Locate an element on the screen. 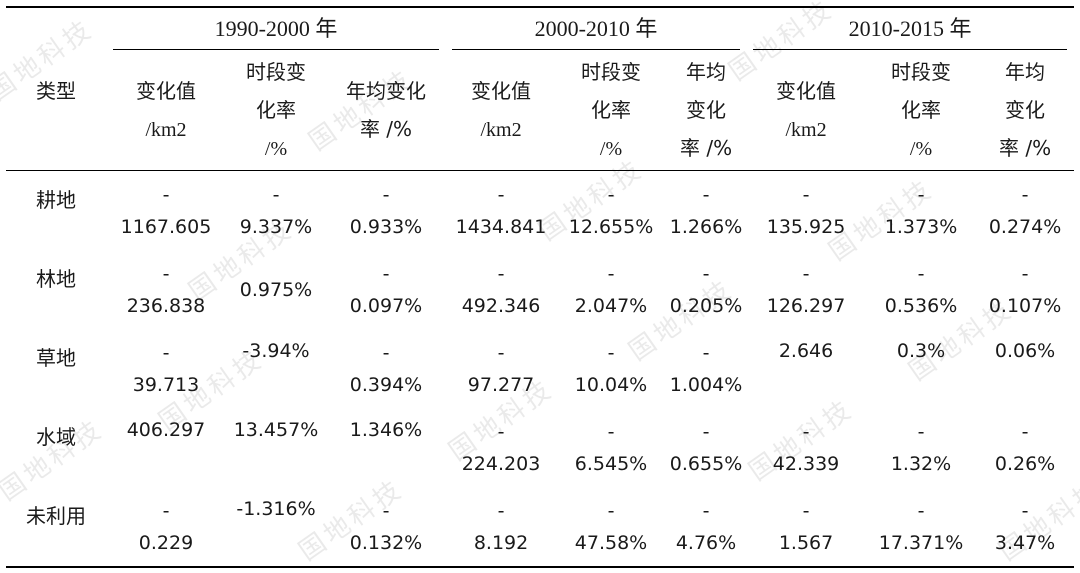 This screenshot has height=573, width=1080. table-cell: - 0.229 is located at coordinates (166, 527).